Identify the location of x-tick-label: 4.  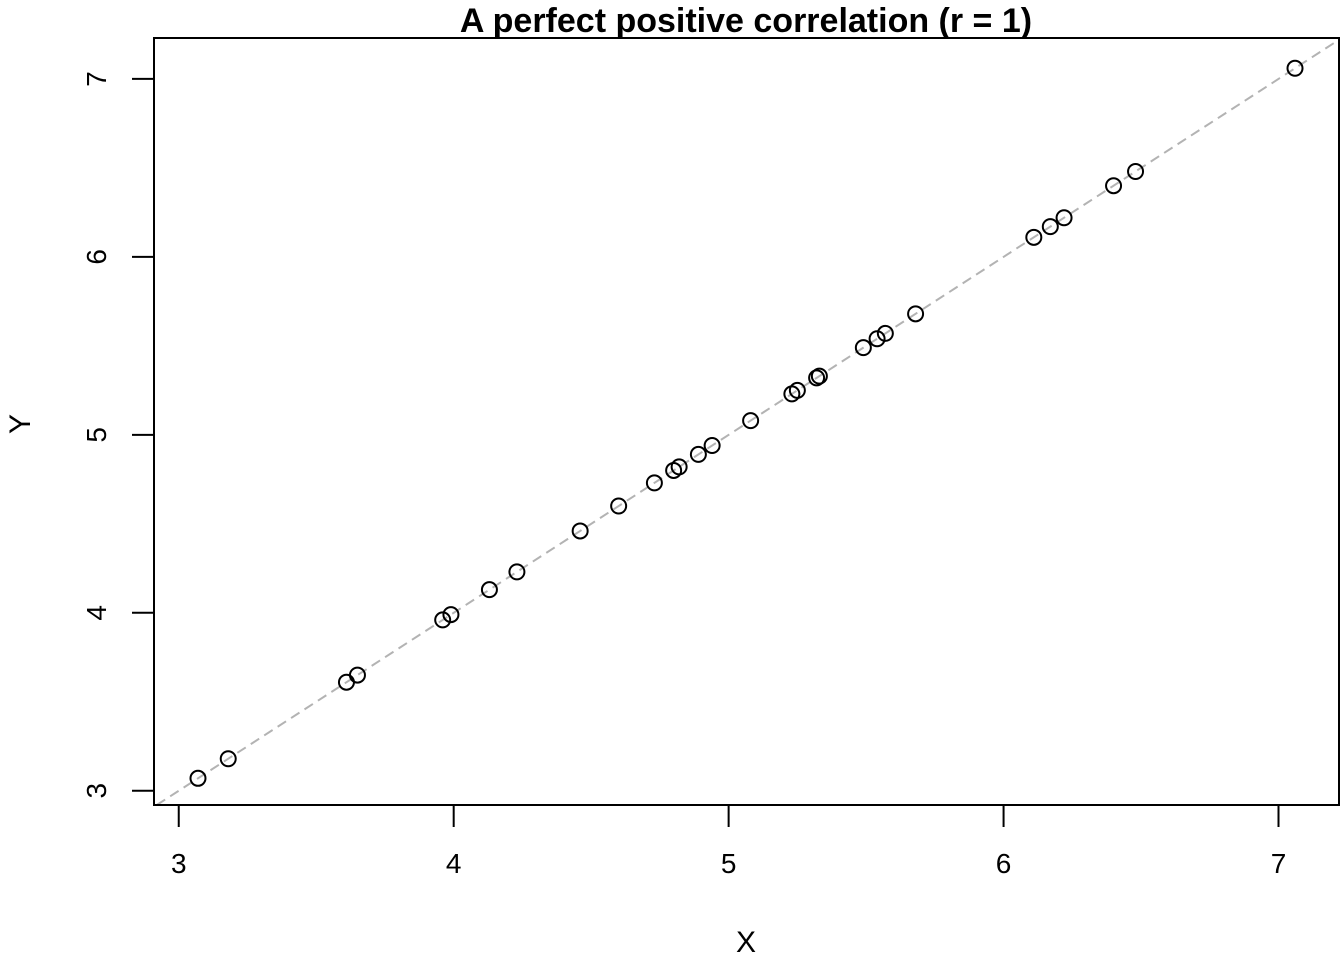
(454, 863).